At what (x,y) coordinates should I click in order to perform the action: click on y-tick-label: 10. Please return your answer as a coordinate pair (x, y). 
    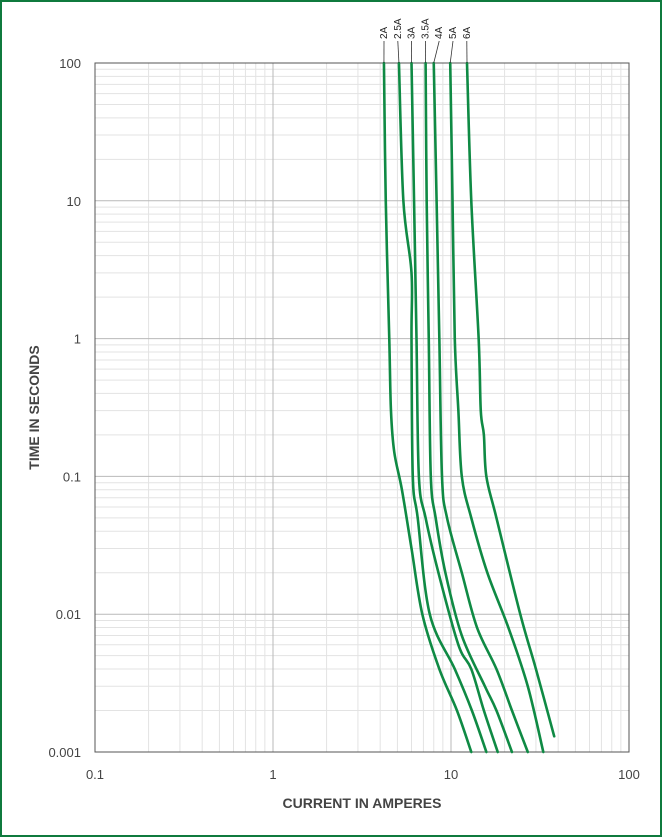
    Looking at the image, I should click on (74, 201).